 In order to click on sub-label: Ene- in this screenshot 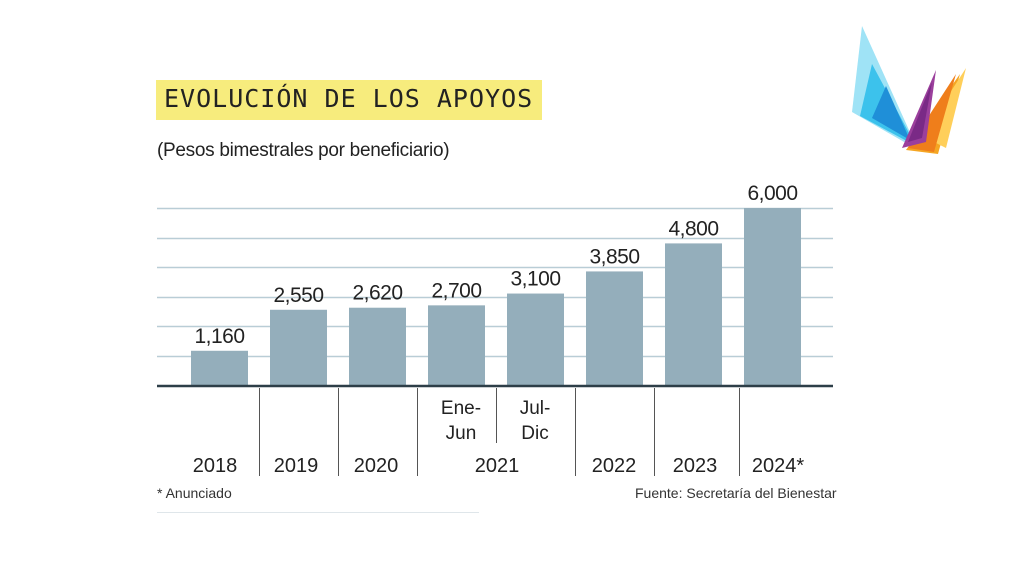, I will do `click(461, 408)`.